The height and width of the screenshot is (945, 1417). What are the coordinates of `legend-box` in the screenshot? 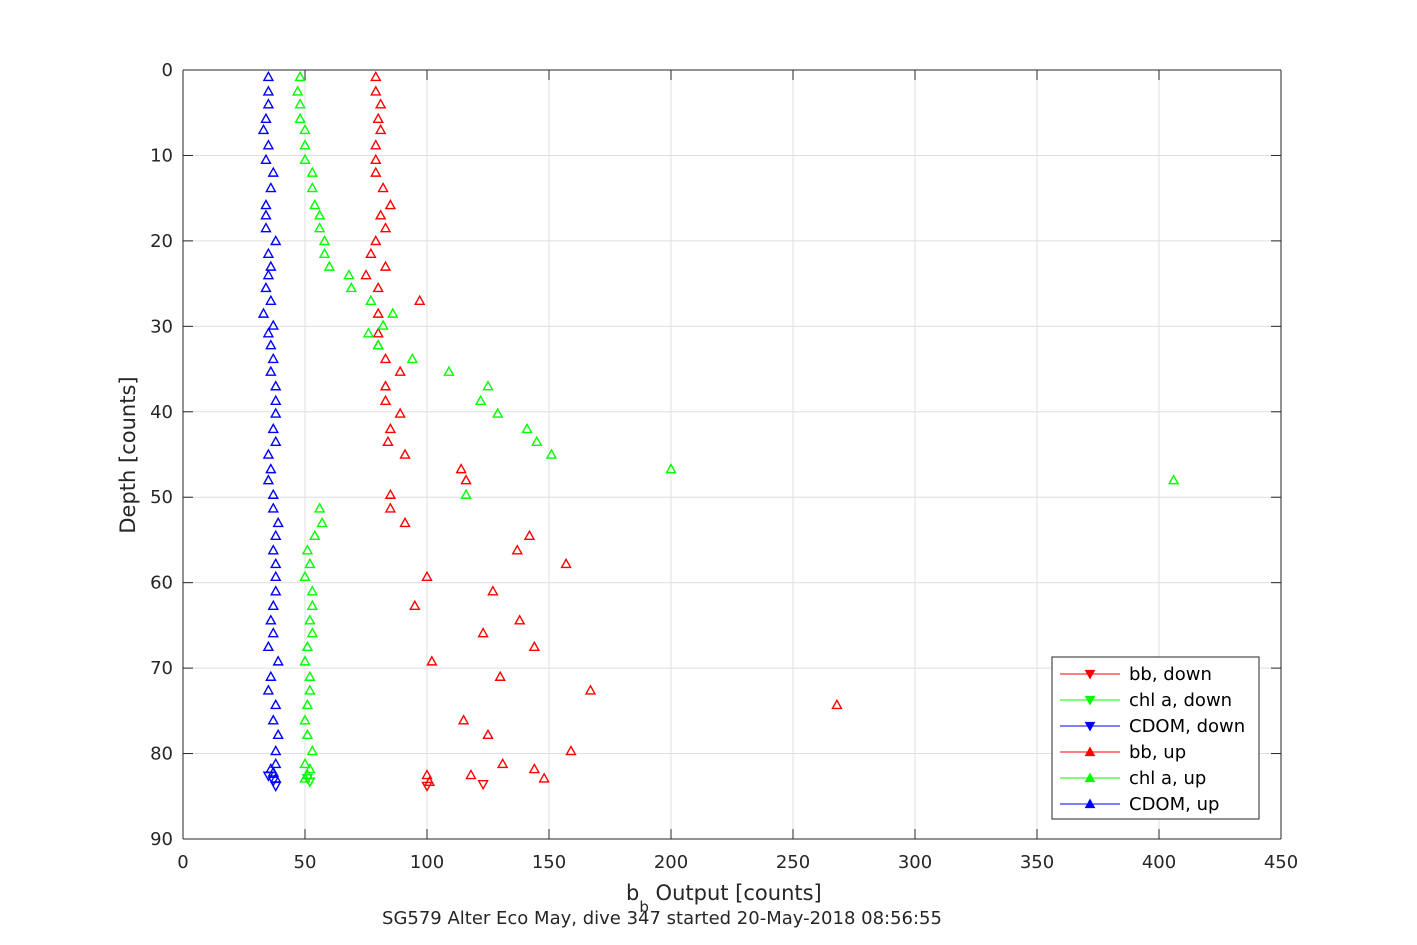 It's located at (1155, 738).